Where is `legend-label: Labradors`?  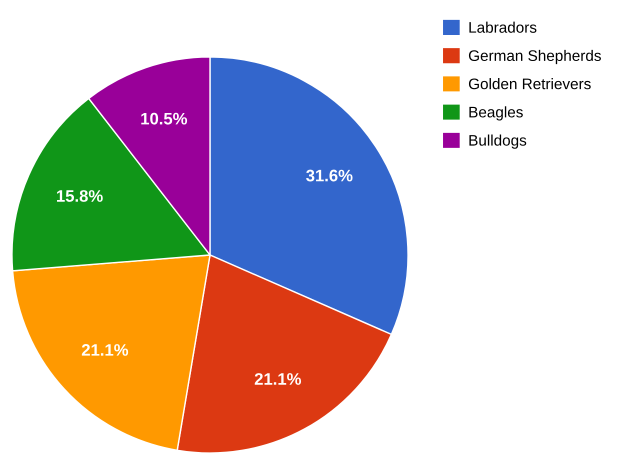
legend-label: Labradors is located at coordinates (502, 27).